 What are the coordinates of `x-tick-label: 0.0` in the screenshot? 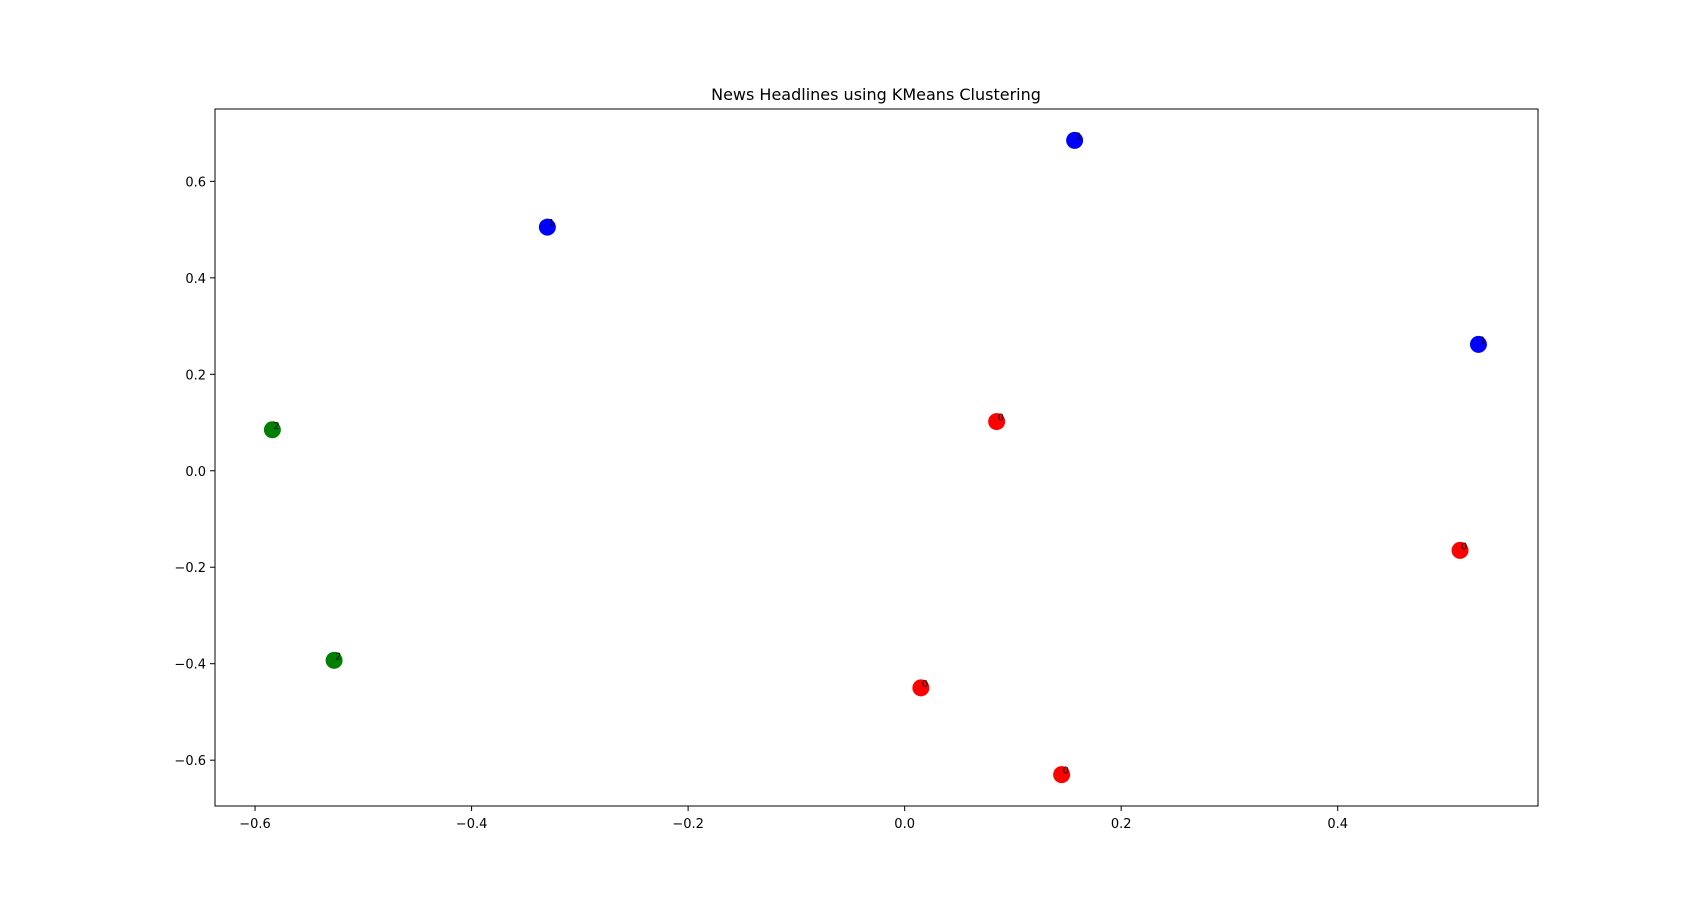 It's located at (904, 824).